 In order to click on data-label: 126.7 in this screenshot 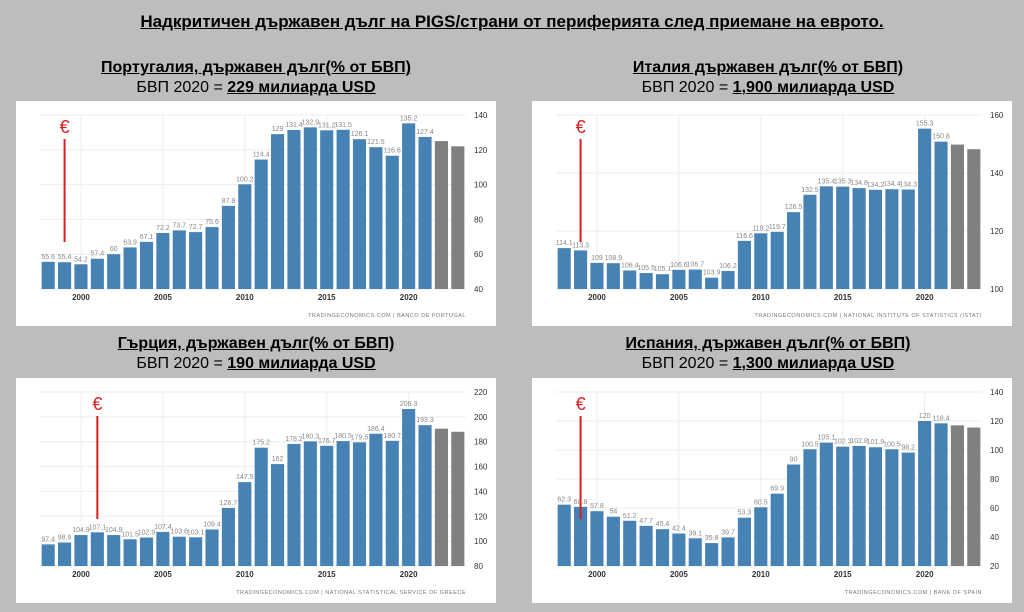, I will do `click(229, 503)`.